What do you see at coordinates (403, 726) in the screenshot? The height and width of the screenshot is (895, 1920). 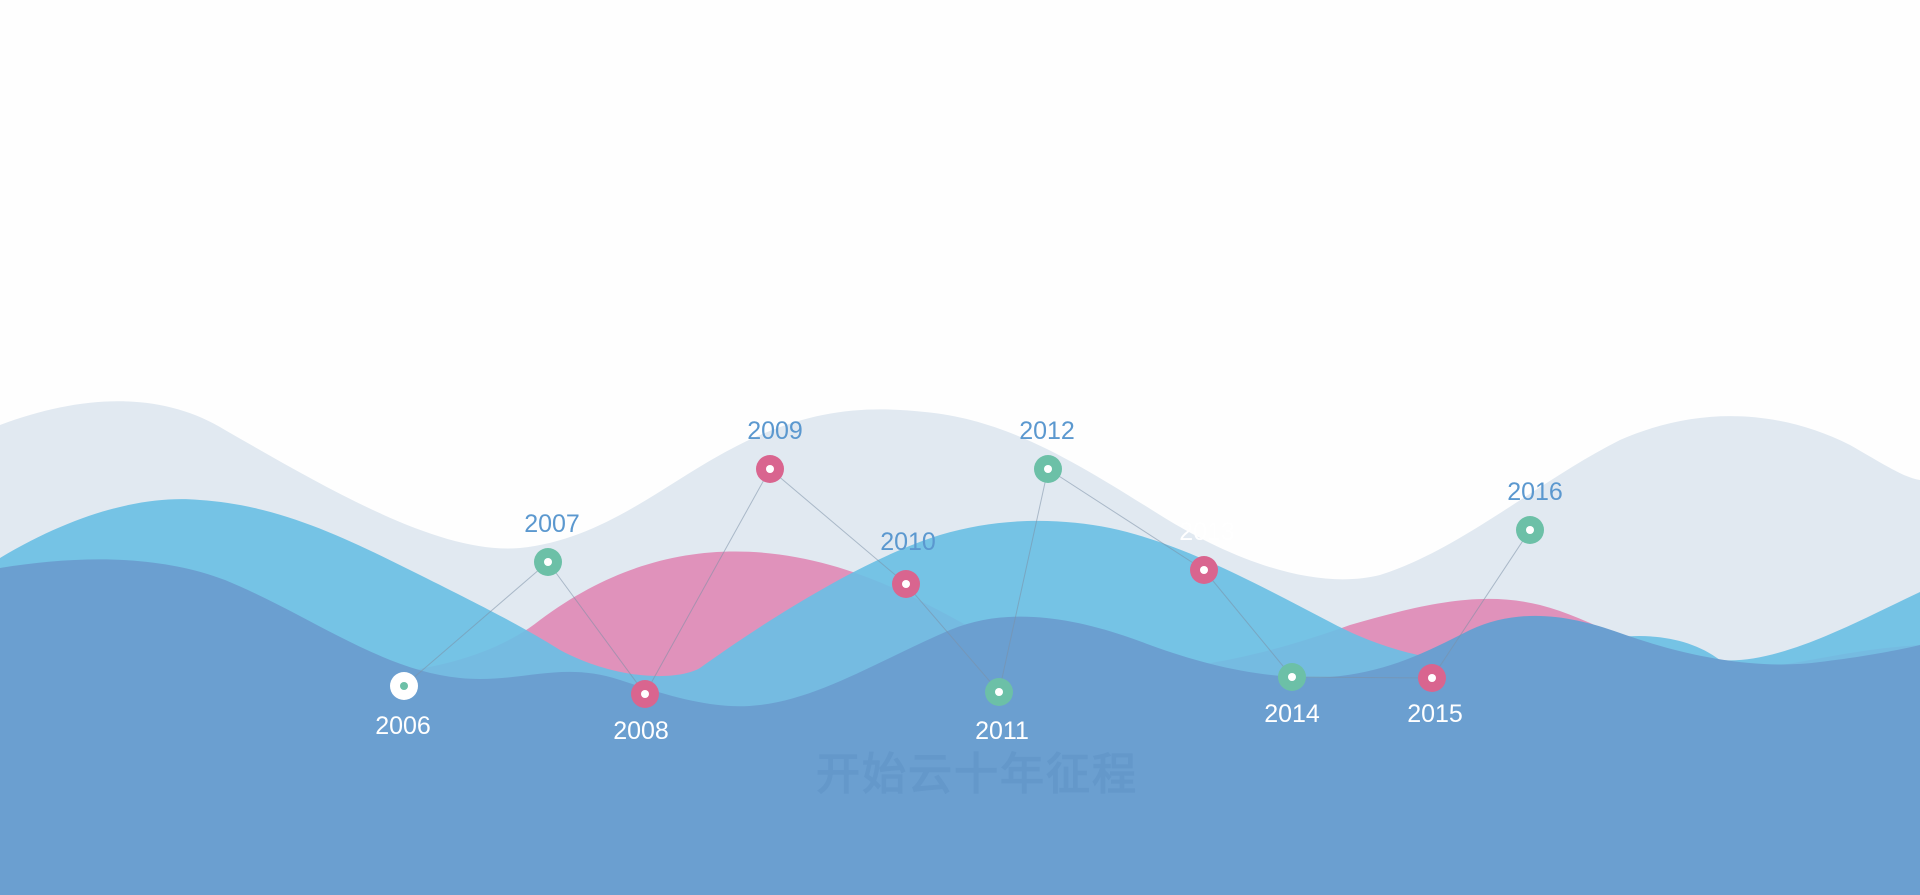 I see `milestone-year-label: 2006` at bounding box center [403, 726].